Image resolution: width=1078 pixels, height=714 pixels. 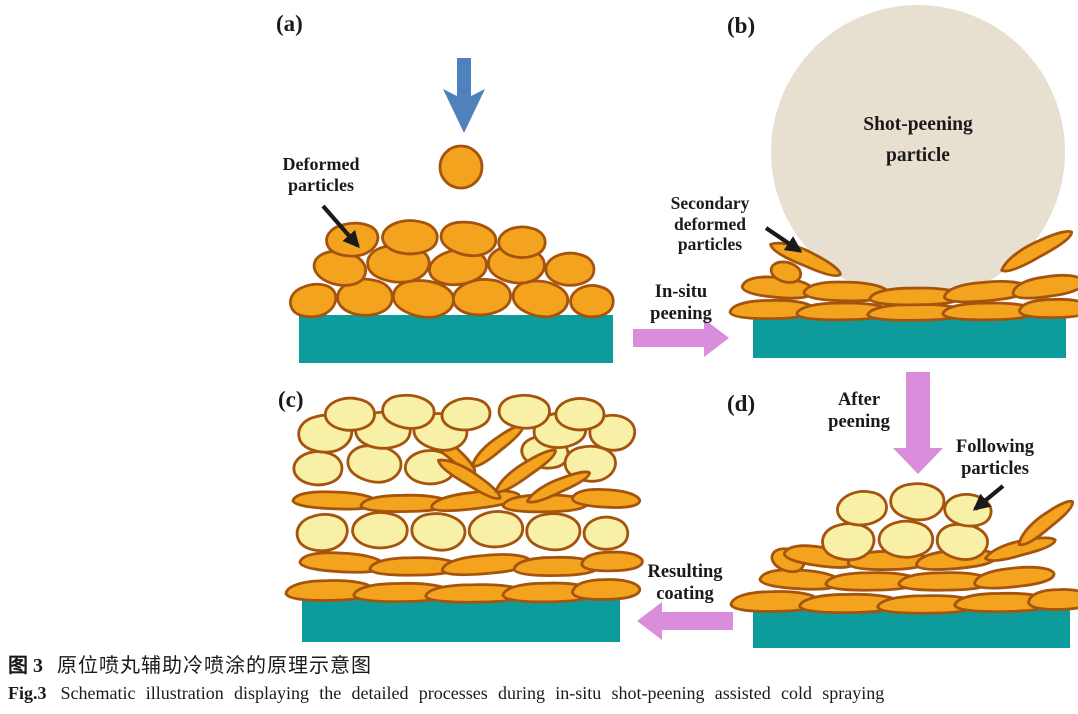 What do you see at coordinates (783, 239) in the screenshot?
I see `secondary-callout-arrow` at bounding box center [783, 239].